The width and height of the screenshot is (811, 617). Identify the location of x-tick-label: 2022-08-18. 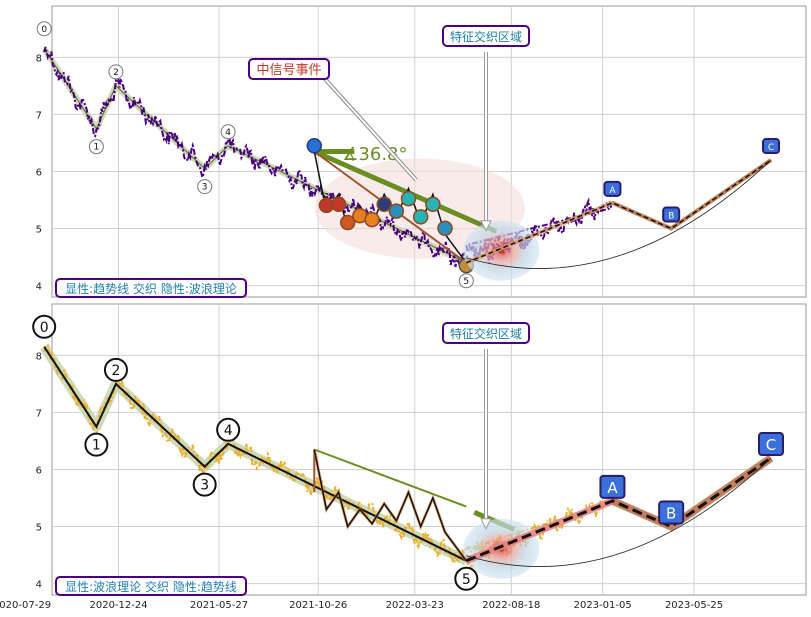
(511, 605).